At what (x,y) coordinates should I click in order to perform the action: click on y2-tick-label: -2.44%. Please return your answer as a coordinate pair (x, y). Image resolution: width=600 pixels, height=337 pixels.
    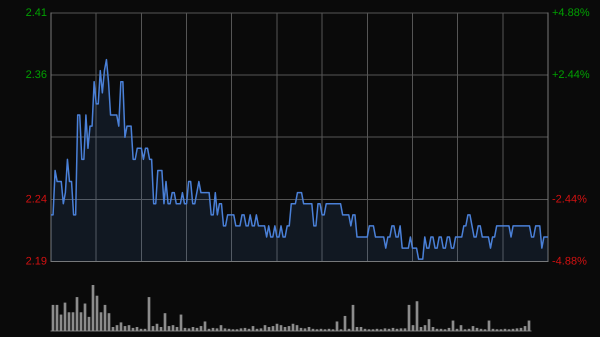
    Looking at the image, I should click on (570, 199).